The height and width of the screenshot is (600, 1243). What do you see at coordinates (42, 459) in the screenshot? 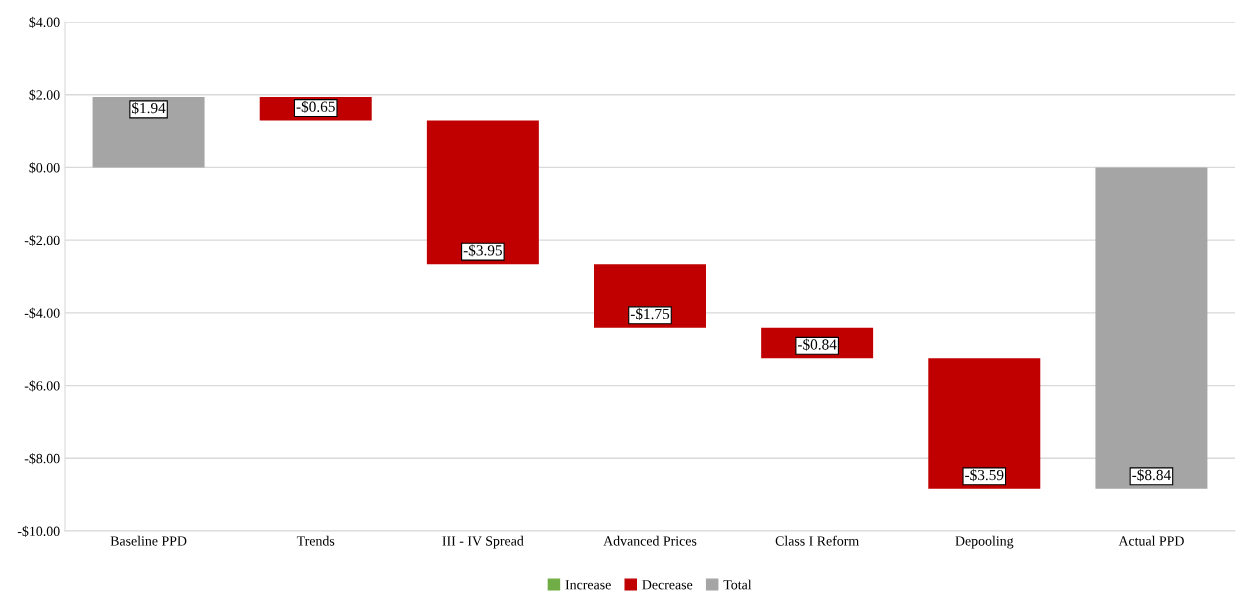
I see `y-tick-label: -$8.00` at bounding box center [42, 459].